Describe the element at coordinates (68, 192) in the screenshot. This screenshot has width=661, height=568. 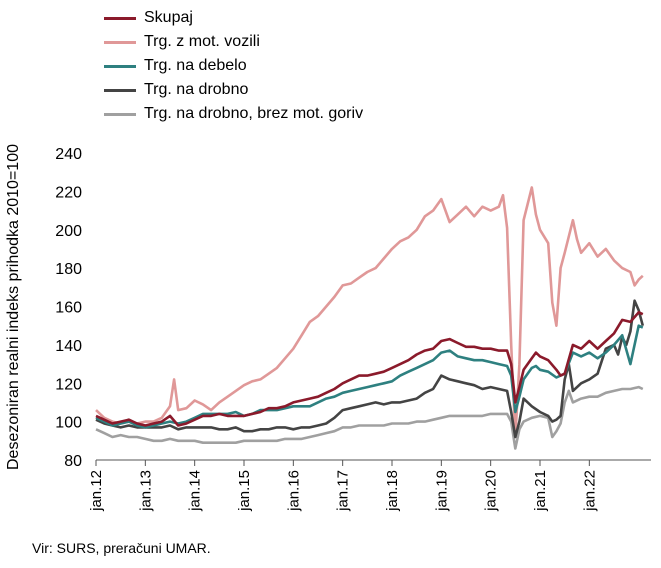
I see `y-tick-label: 220` at that location.